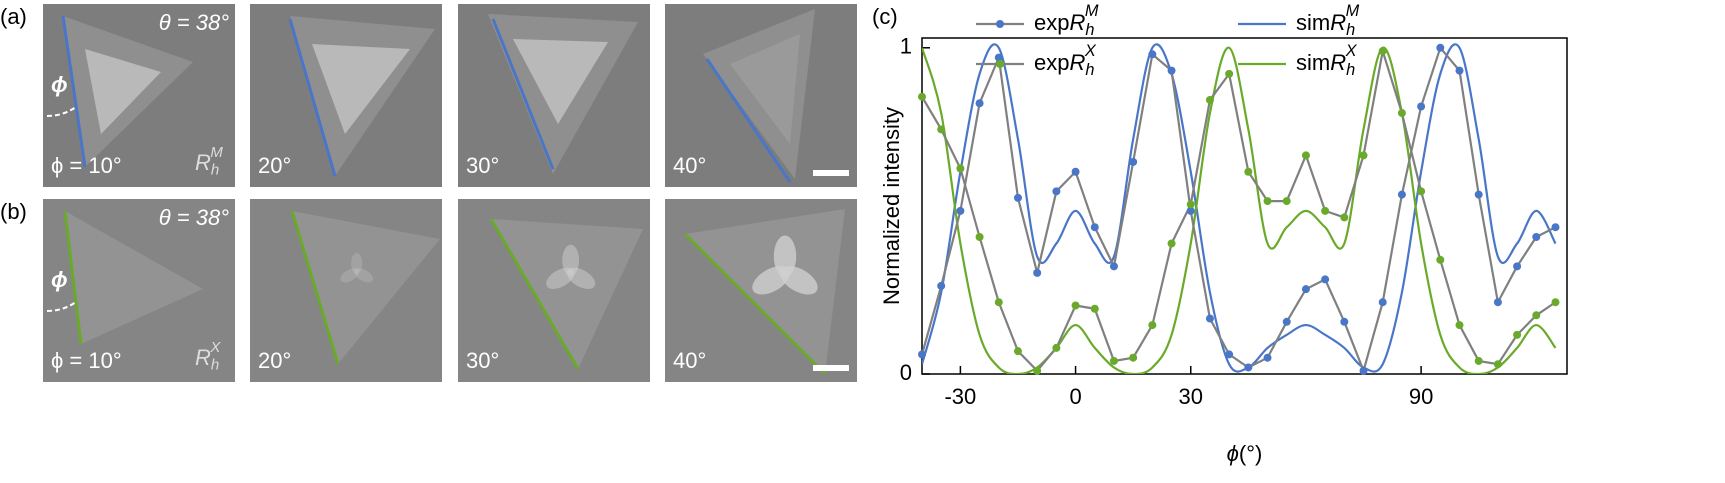 Image resolution: width=1725 pixels, height=483 pixels. I want to click on x-tick-label: -30, so click(960, 396).